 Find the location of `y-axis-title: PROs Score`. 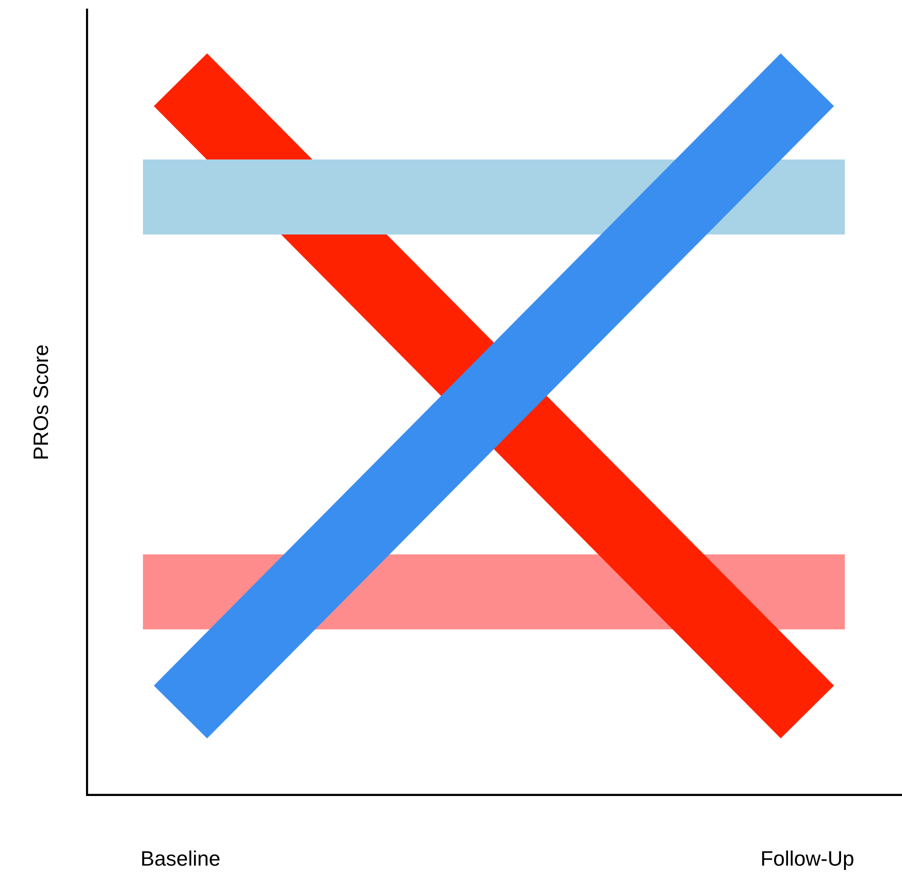

y-axis-title: PROs Score is located at coordinates (40, 401).